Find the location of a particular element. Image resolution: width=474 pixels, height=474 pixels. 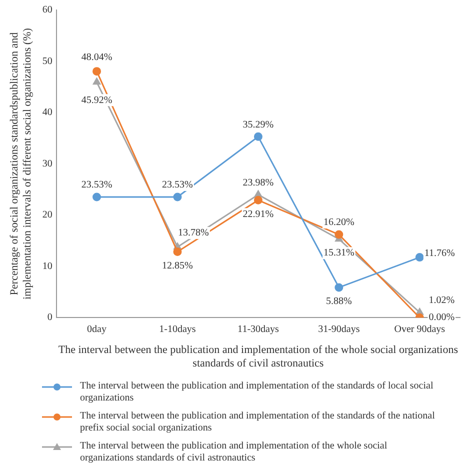

data-label: 22.91% is located at coordinates (258, 214).